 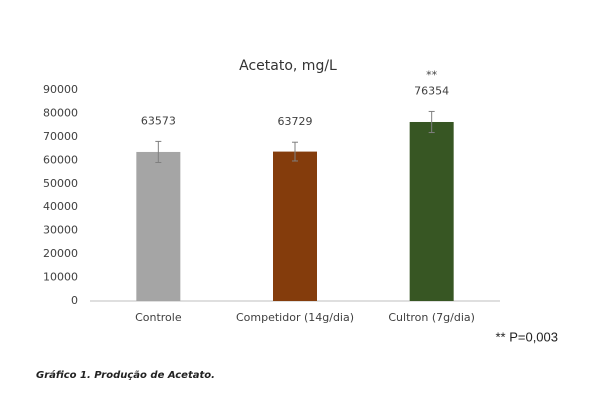 What do you see at coordinates (288, 66) in the screenshot?
I see `chart-title: Acetato, mg/L` at bounding box center [288, 66].